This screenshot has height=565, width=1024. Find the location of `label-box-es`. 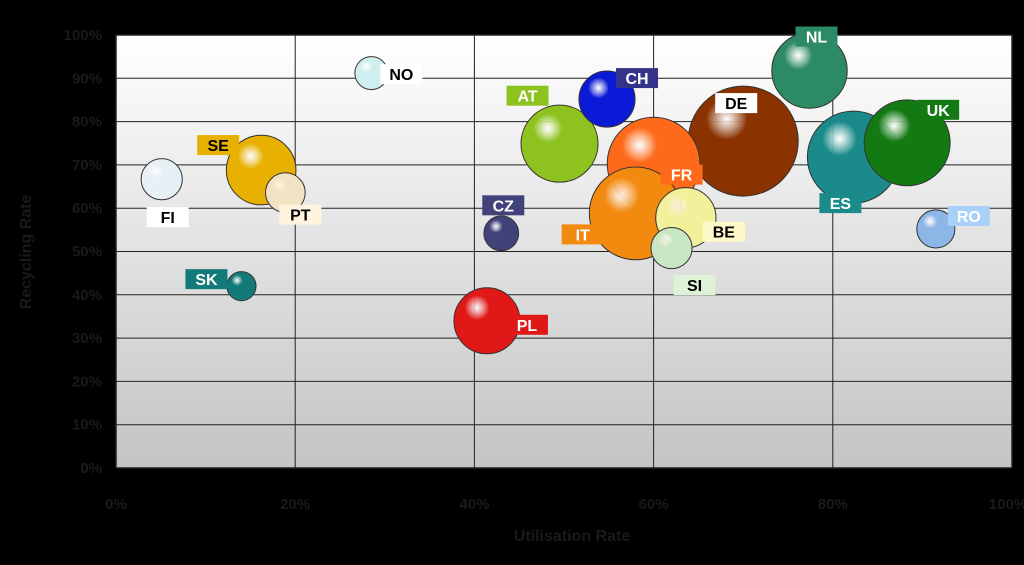

label-box-es is located at coordinates (840, 203).